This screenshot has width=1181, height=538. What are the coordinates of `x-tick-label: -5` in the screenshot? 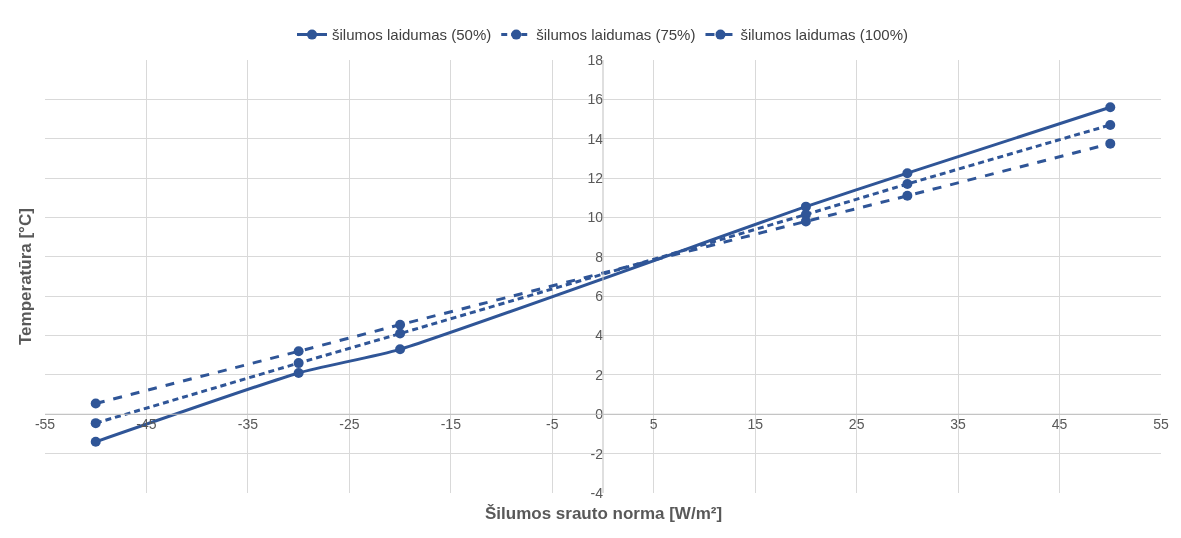 It's located at (552, 424).